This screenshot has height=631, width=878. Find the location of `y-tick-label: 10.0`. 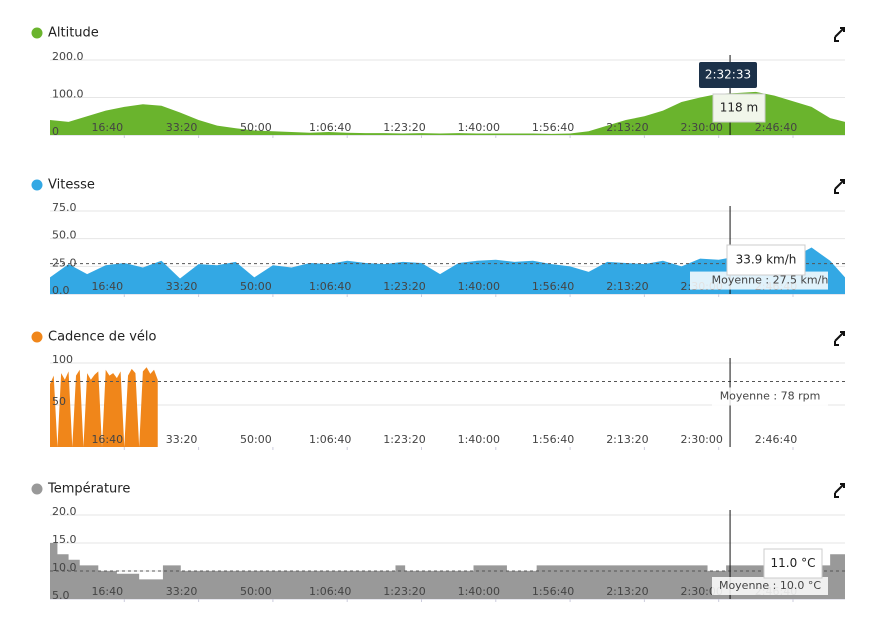

y-tick-label: 10.0 is located at coordinates (64, 567).